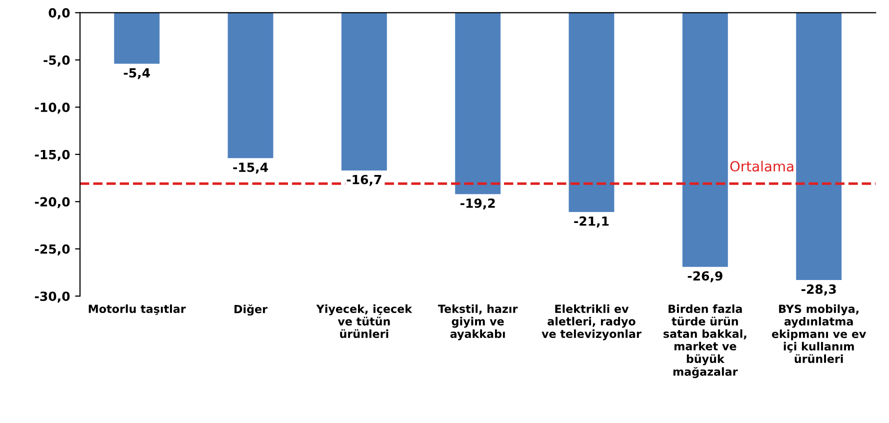  What do you see at coordinates (592, 322) in the screenshot?
I see `x-tick-label: Elektrikli ev aletleri, radyo ve televizyonlar` at bounding box center [592, 322].